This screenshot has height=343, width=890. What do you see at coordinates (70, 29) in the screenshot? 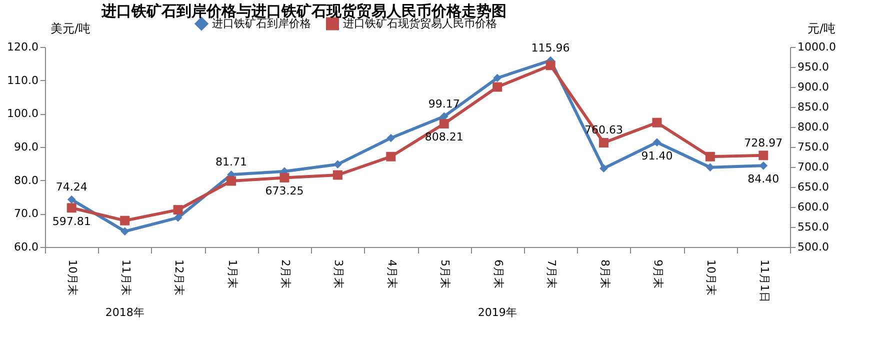
I see `y-axis-title: 美元/吨` at bounding box center [70, 29].